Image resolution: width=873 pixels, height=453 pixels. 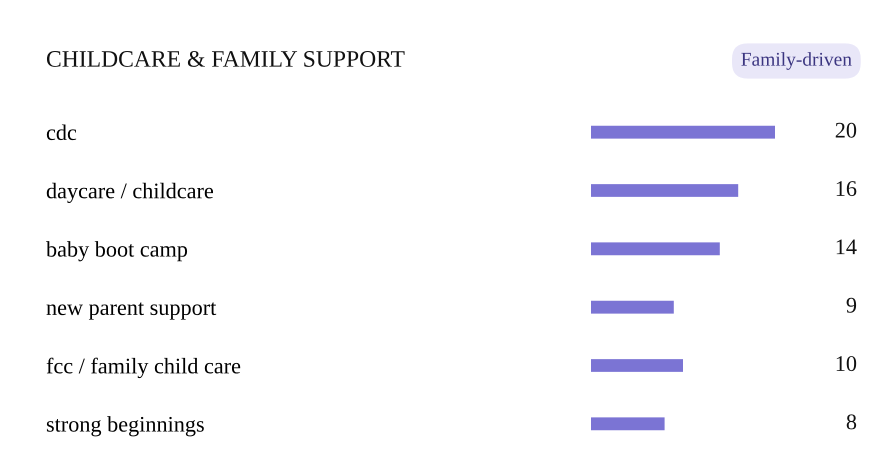 I want to click on data-label: 14, so click(x=846, y=247).